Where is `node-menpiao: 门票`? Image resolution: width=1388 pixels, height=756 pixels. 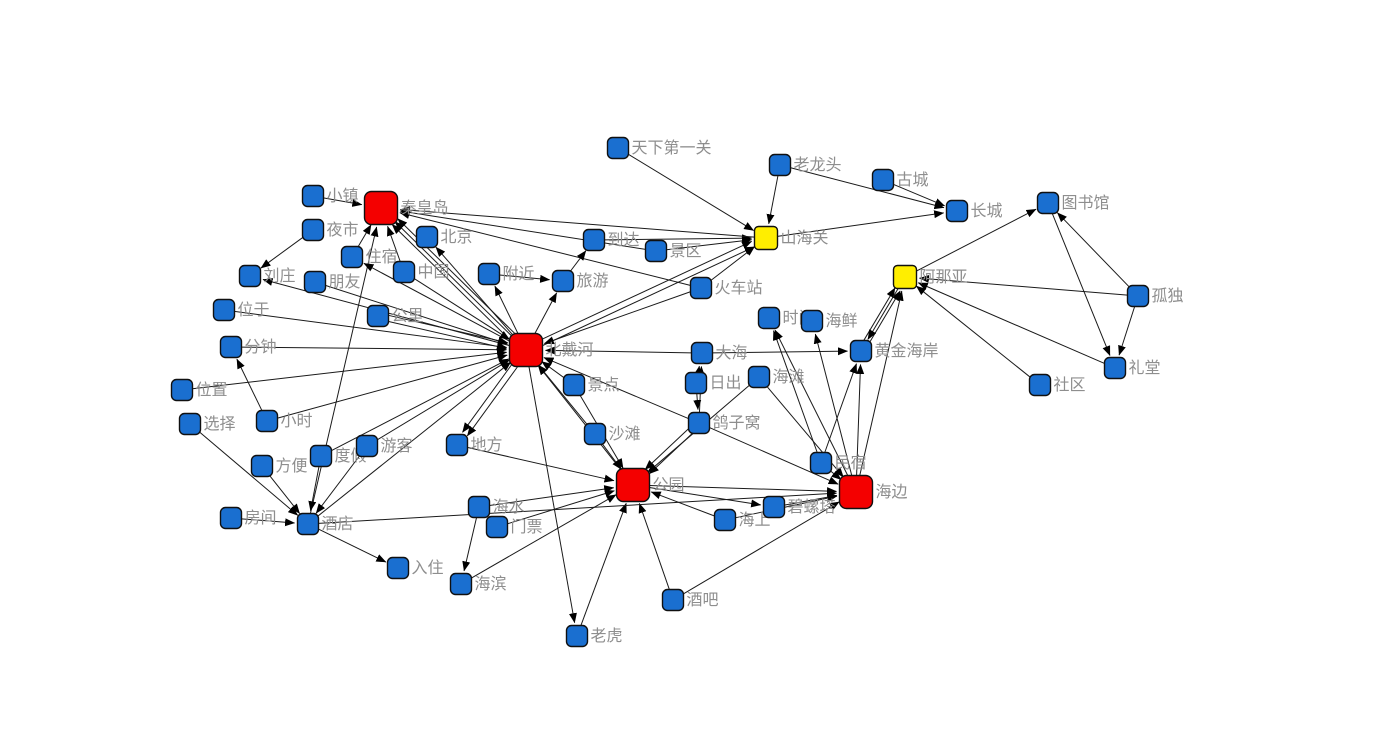
node-menpiao: 门票 is located at coordinates (514, 527).